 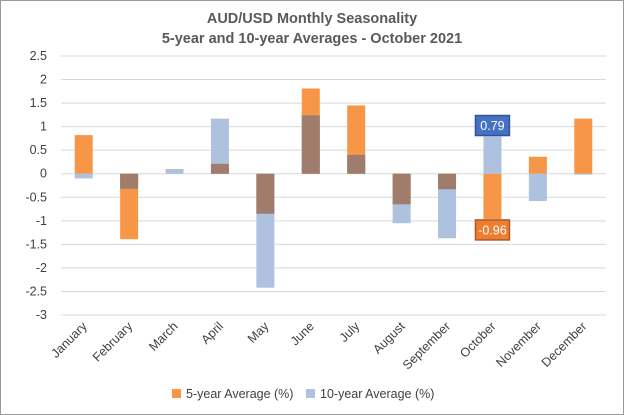 I want to click on x-tick-label: February, so click(x=113, y=342).